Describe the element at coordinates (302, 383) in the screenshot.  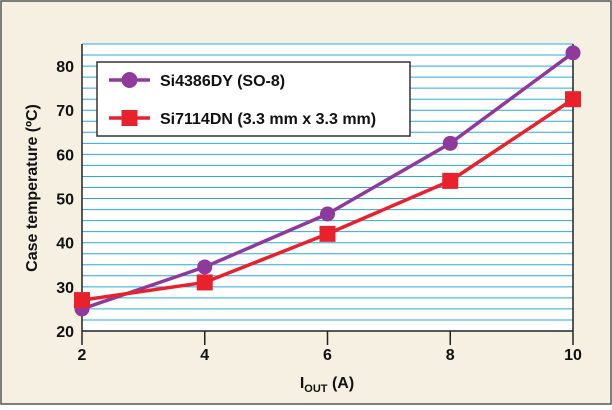
I see `x-axis-label-main: I` at that location.